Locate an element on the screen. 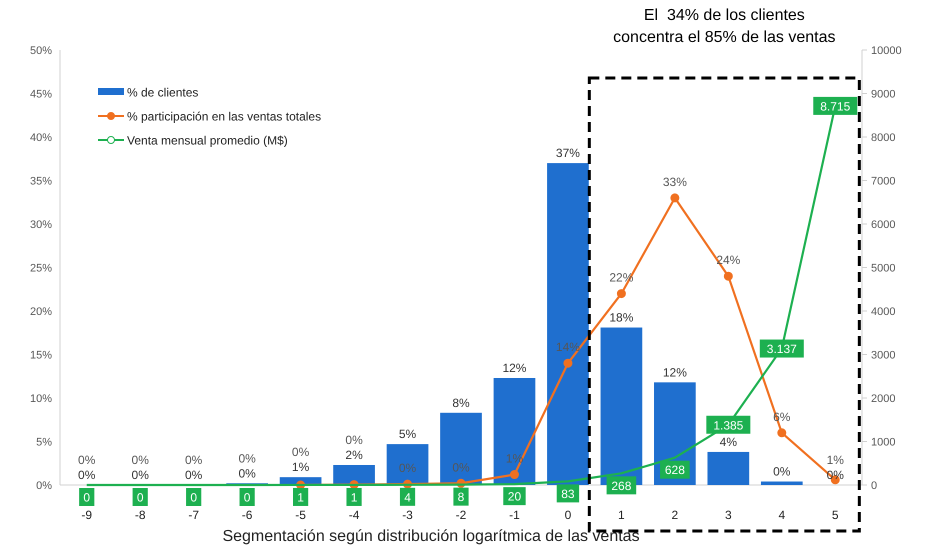 Image resolution: width=932 pixels, height=553 pixels. x-tick-label: -7 is located at coordinates (194, 515).